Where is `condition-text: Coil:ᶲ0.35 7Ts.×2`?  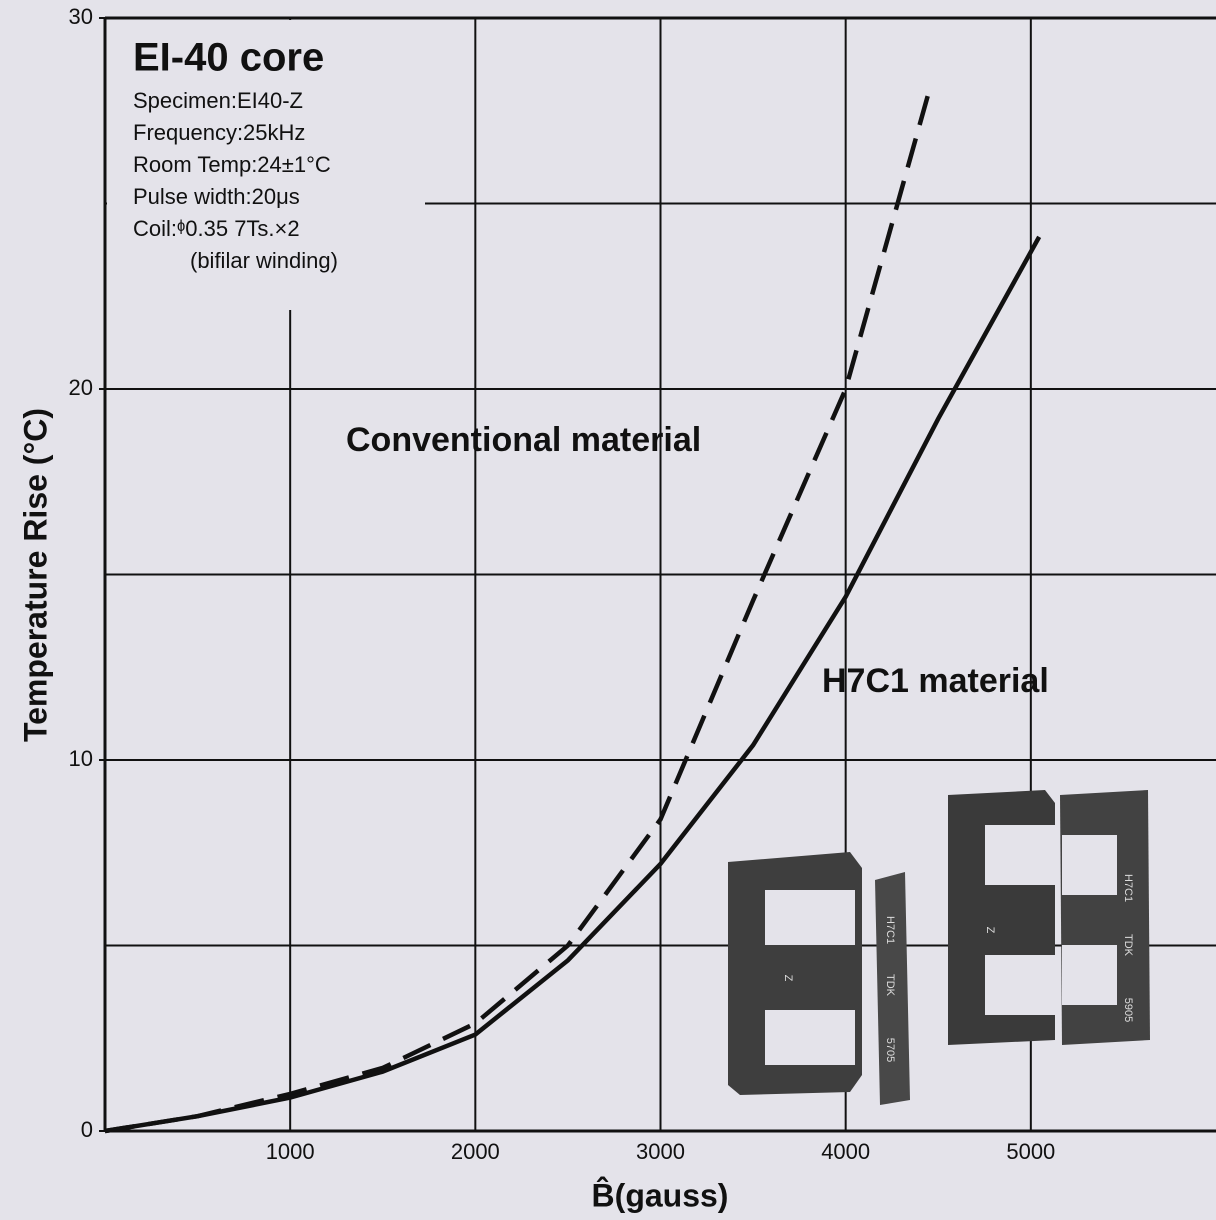
condition-text: Coil:ᶲ0.35 7Ts.×2 is located at coordinates (216, 228).